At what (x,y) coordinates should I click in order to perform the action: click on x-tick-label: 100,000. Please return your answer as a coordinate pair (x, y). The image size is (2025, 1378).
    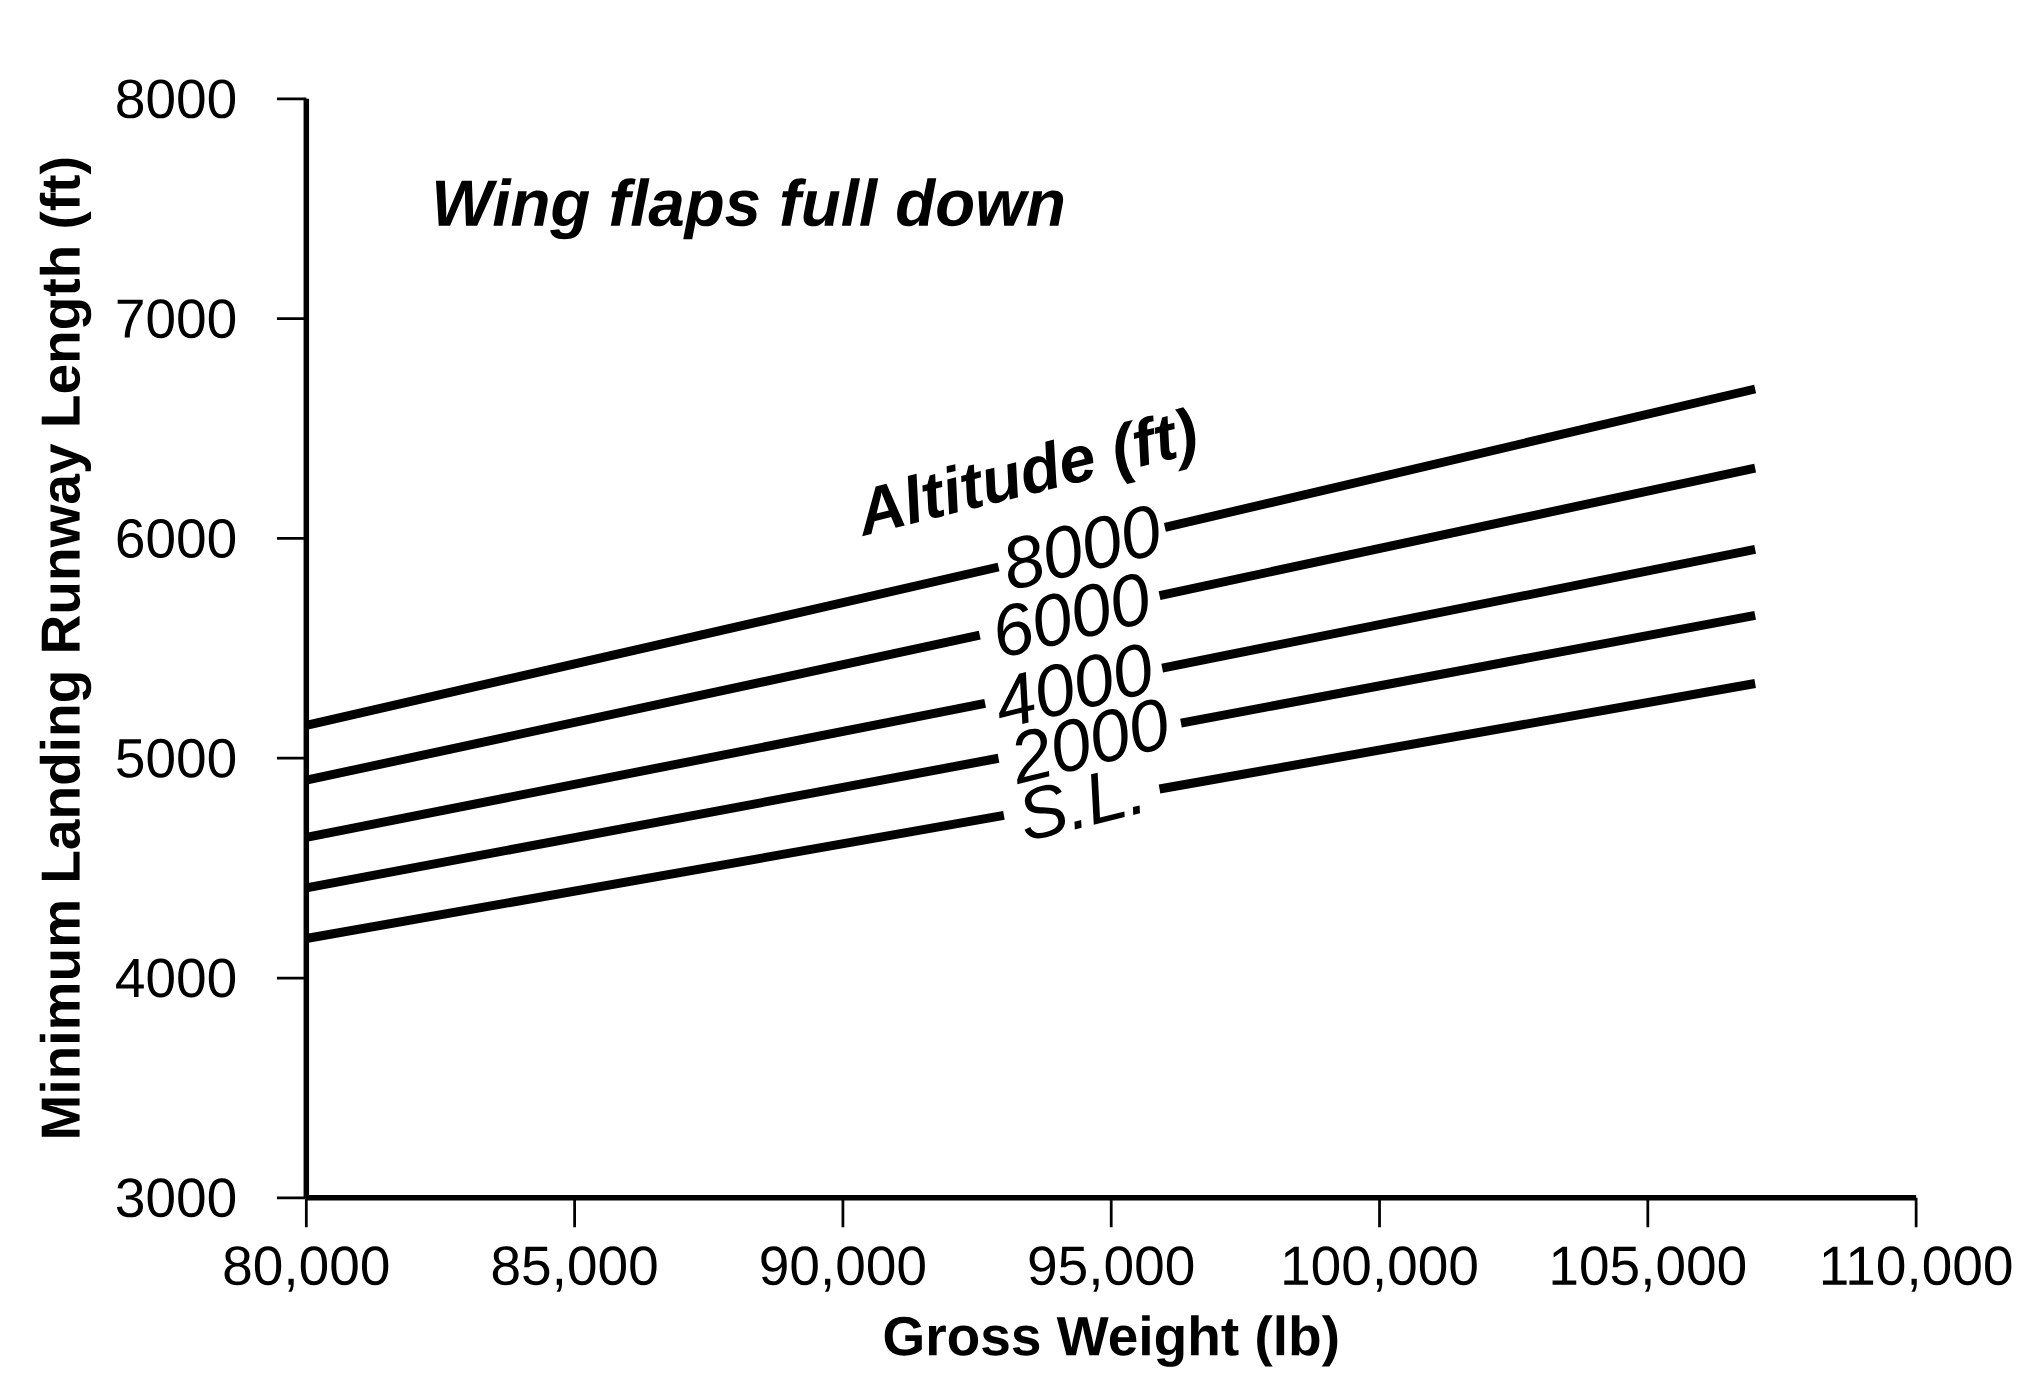
    Looking at the image, I should click on (1380, 1269).